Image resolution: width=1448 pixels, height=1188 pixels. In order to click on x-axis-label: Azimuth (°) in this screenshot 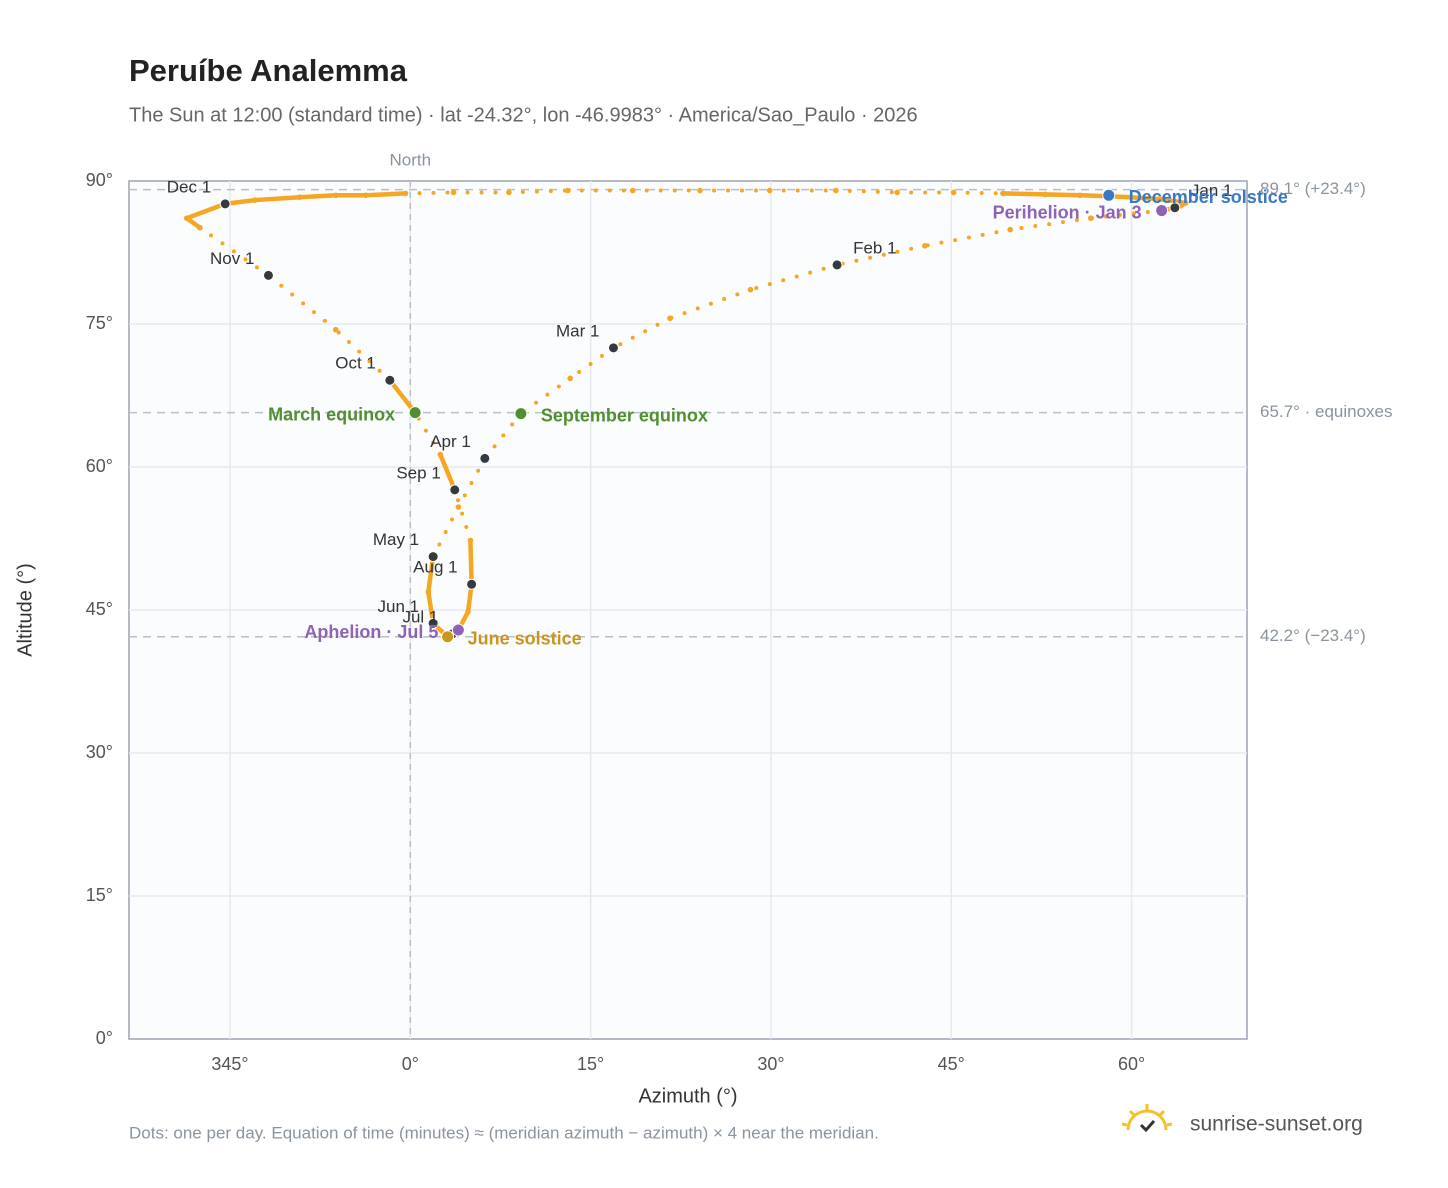, I will do `click(687, 1096)`.